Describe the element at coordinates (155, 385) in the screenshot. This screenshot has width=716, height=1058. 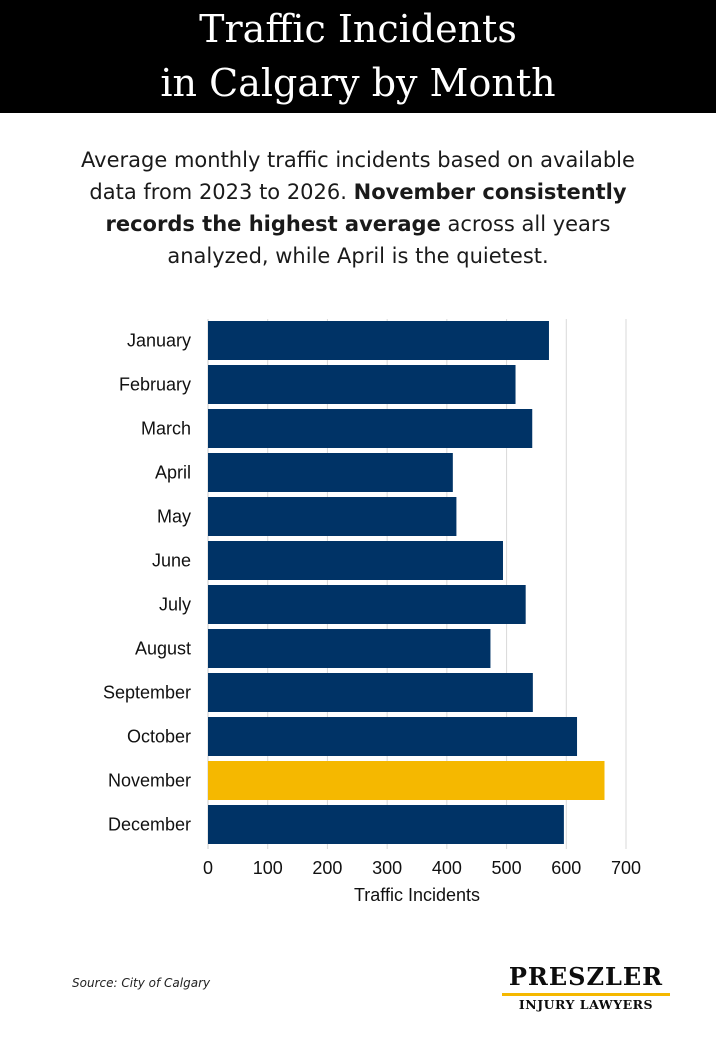
I see `category-label-february: February` at that location.